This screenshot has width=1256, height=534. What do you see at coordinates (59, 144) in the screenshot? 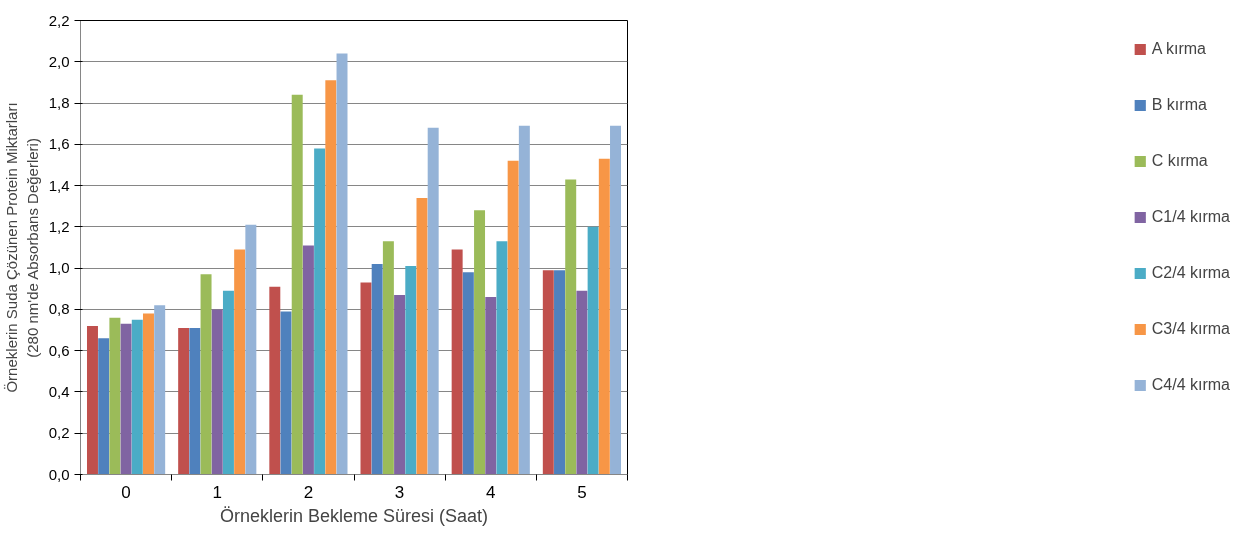
I see `y-tick-label: 1,6` at bounding box center [59, 144].